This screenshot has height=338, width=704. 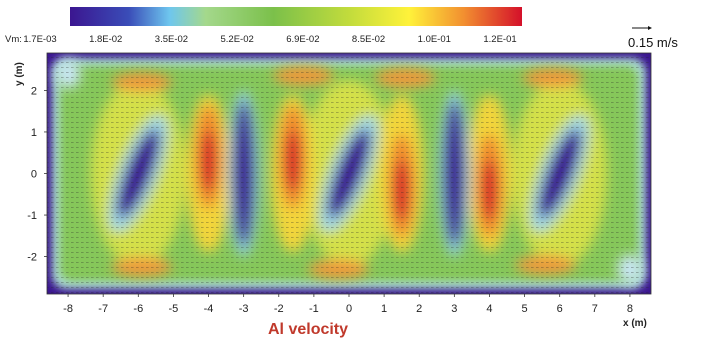 What do you see at coordinates (279, 309) in the screenshot?
I see `x-tick-6: -2` at bounding box center [279, 309].